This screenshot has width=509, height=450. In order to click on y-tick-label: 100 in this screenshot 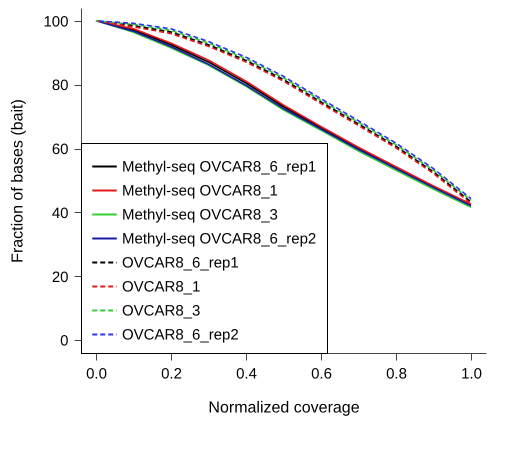, I will do `click(55, 21)`.